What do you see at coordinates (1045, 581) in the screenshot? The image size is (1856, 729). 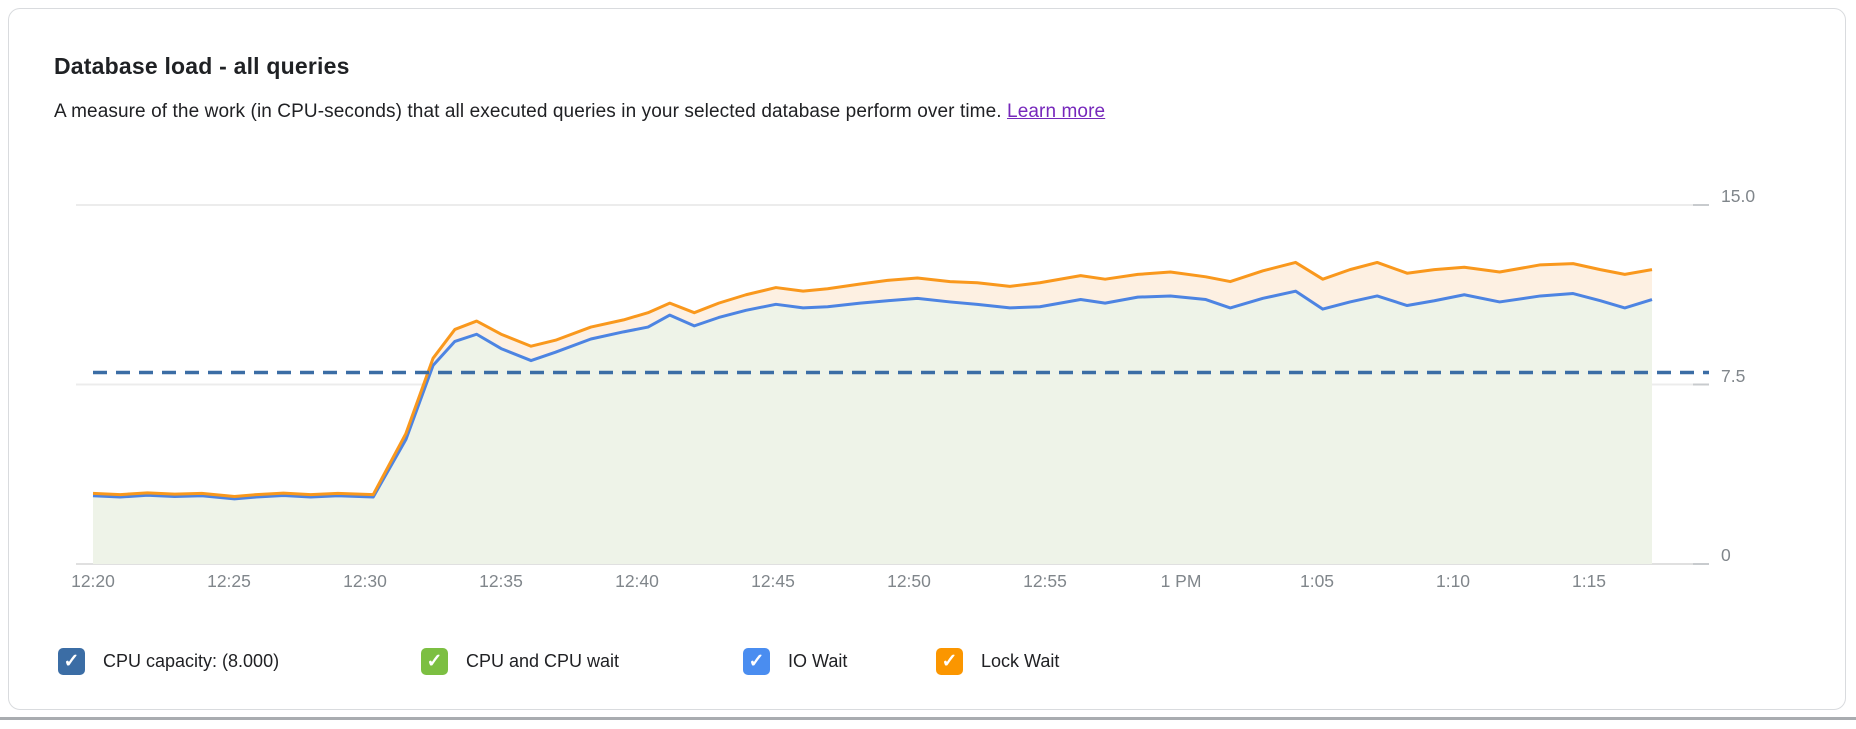 I see `x-axis-tick-label: 12:55` at bounding box center [1045, 581].